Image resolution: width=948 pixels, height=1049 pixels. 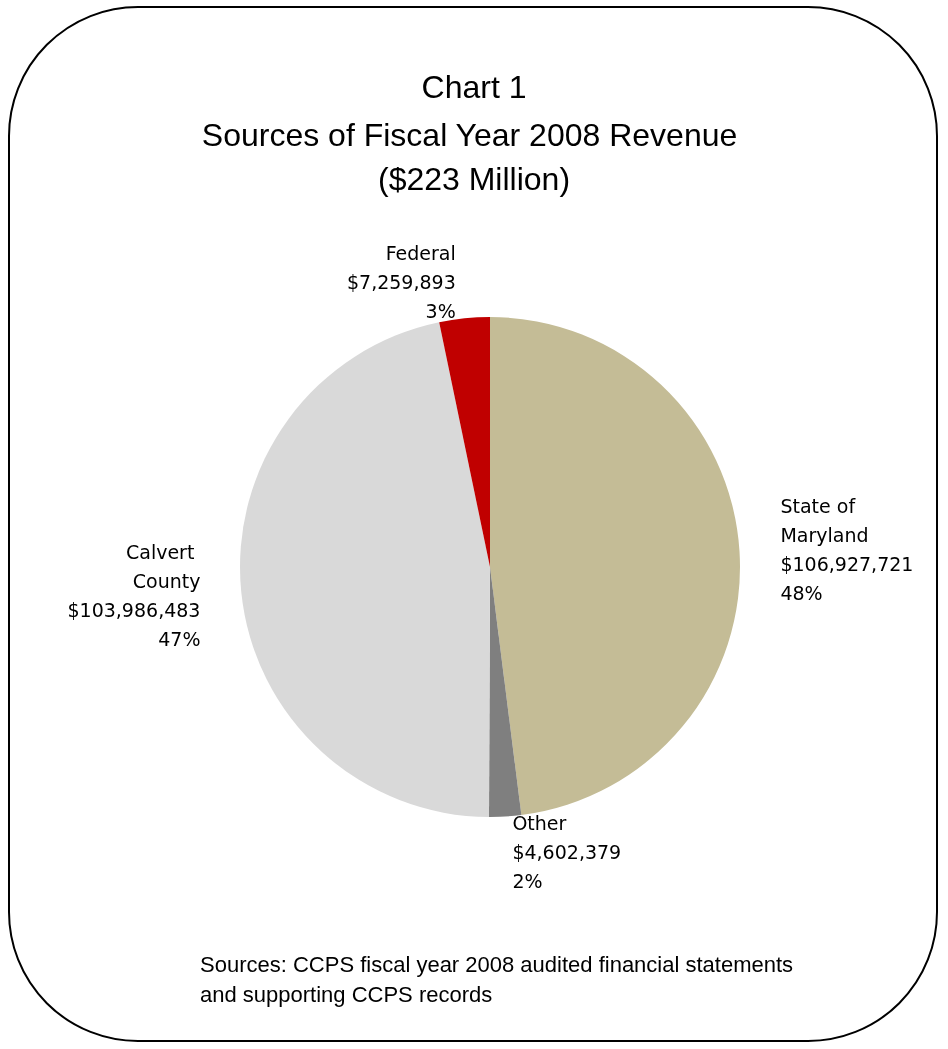 I want to click on data-label: $4,602,379 2%, so click(x=567, y=867).